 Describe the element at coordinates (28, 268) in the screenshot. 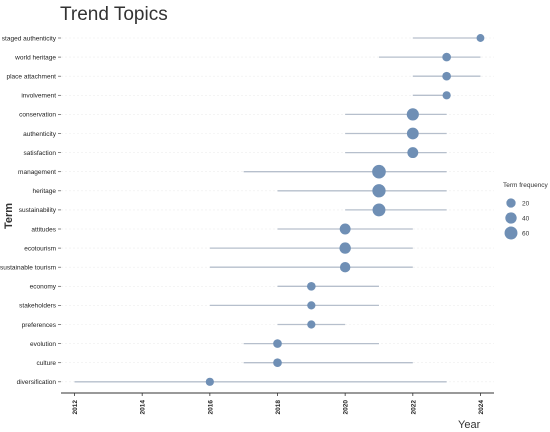

I see `term-label: sustainable tourism` at that location.